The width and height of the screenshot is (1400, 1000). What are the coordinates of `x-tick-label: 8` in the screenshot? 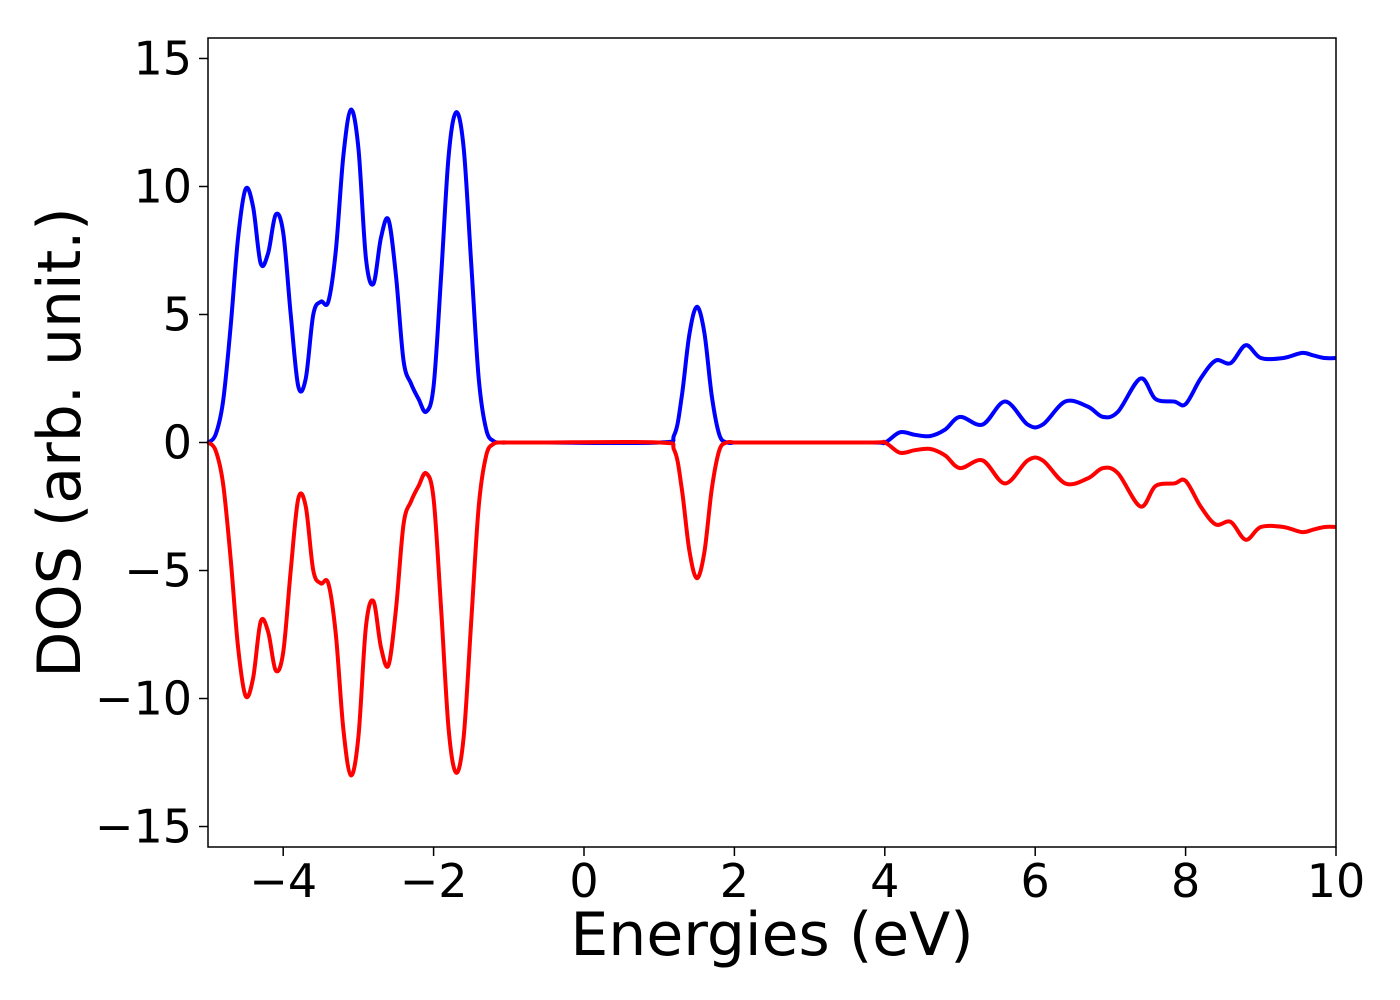 It's located at (1185, 881).